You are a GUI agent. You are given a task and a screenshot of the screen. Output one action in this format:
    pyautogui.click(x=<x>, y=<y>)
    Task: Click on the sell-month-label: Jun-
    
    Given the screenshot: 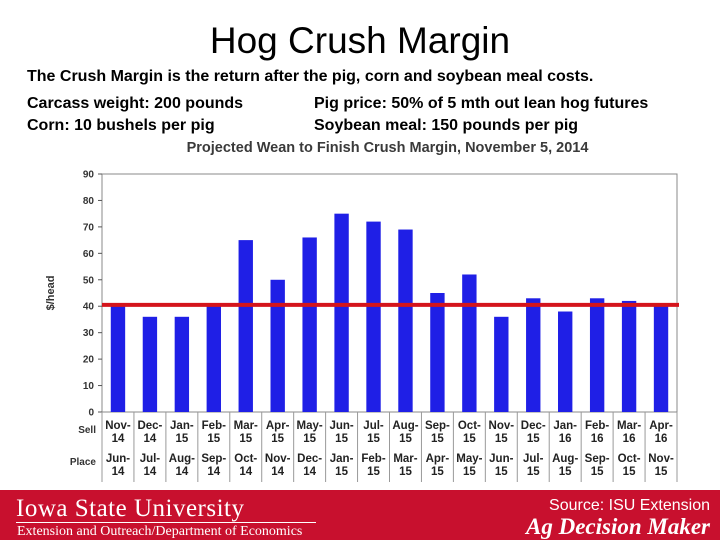 What is the action you would take?
    pyautogui.click(x=341, y=426)
    